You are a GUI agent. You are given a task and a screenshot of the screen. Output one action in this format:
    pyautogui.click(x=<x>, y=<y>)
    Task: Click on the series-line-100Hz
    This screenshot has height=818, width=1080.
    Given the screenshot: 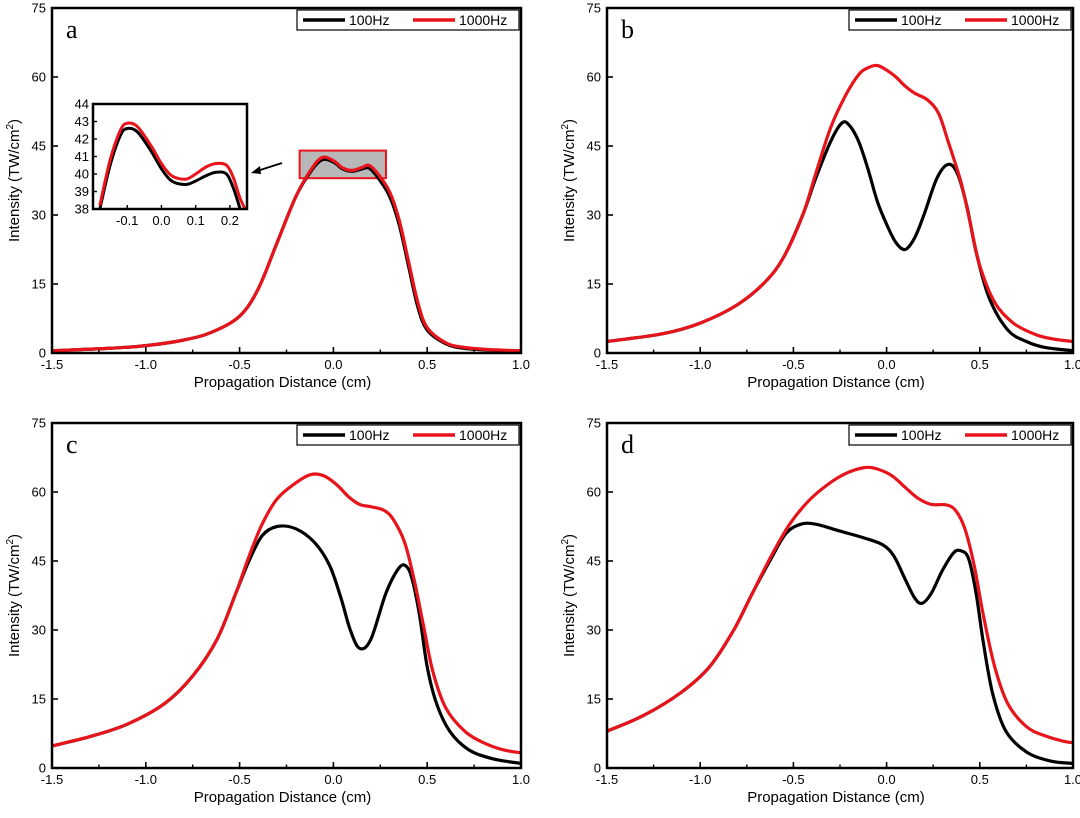 What is the action you would take?
    pyautogui.click(x=840, y=643)
    